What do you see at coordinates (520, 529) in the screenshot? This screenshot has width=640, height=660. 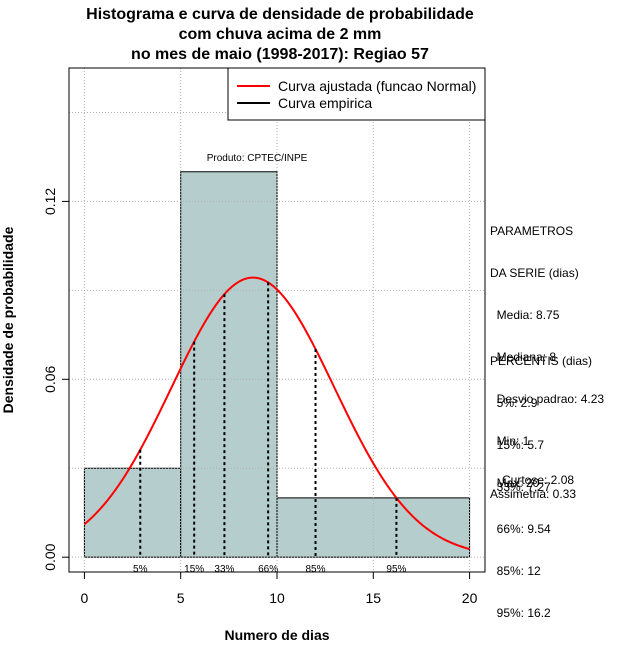 I see `percentil-66: 66%: 9.54` at bounding box center [520, 529].